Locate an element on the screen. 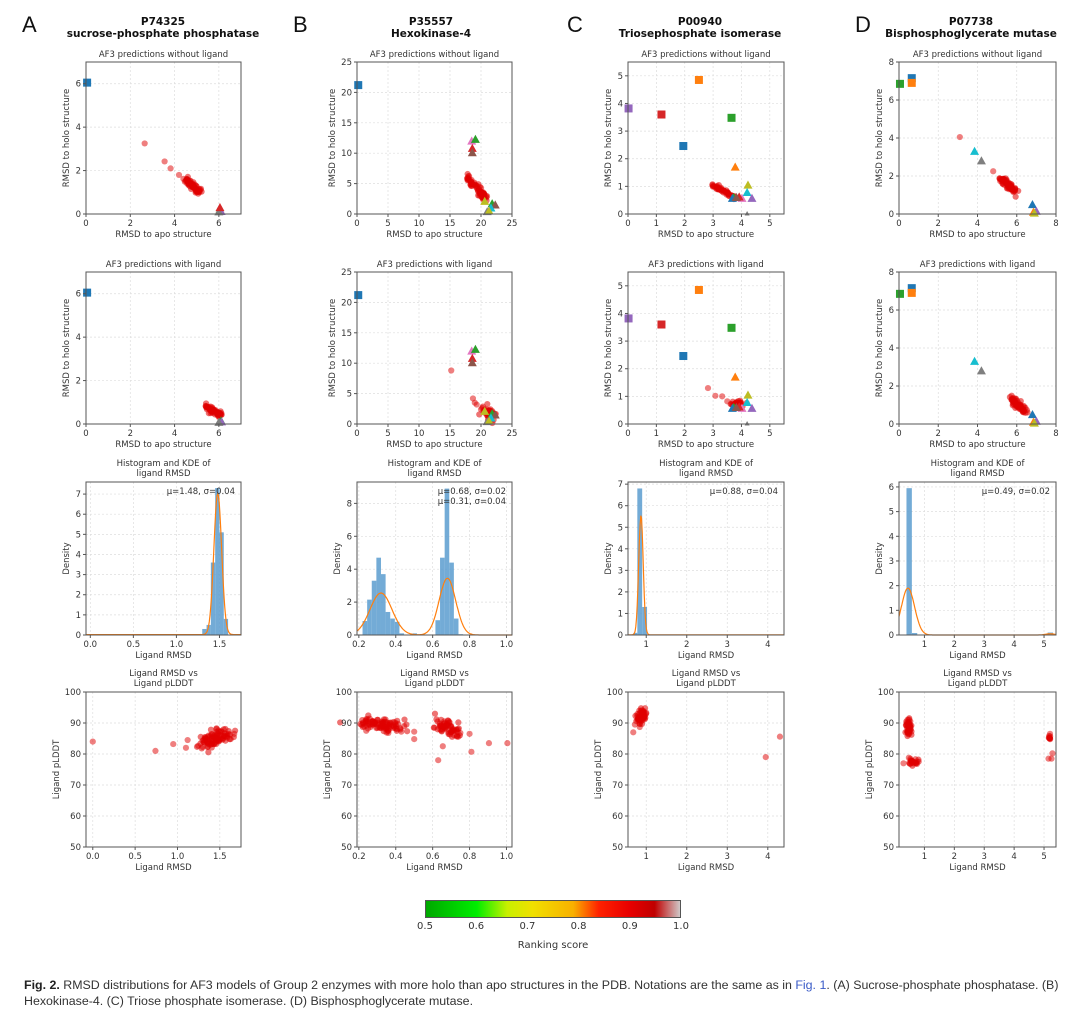 Image resolution: width=1080 pixels, height=1019 pixels. y-tick-label: 0 is located at coordinates (620, 425).